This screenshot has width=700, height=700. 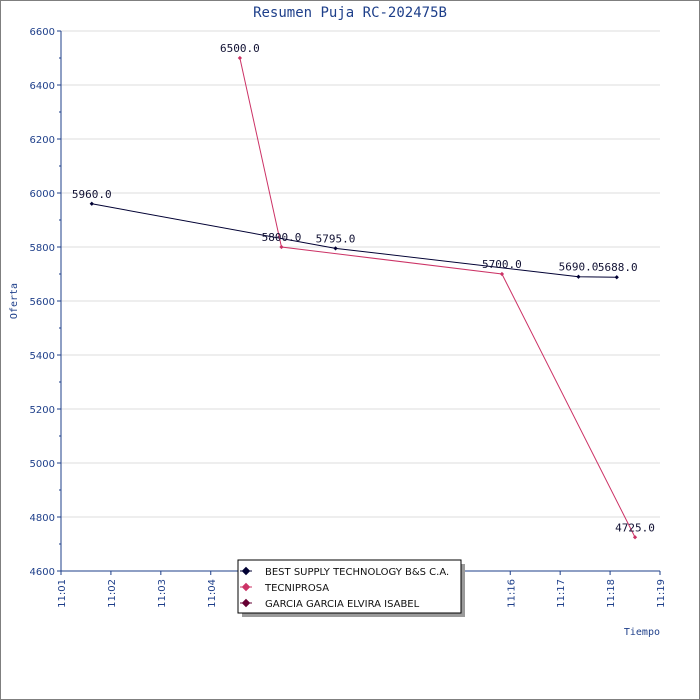 I want to click on data-label: 5688.0, so click(x=618, y=267).